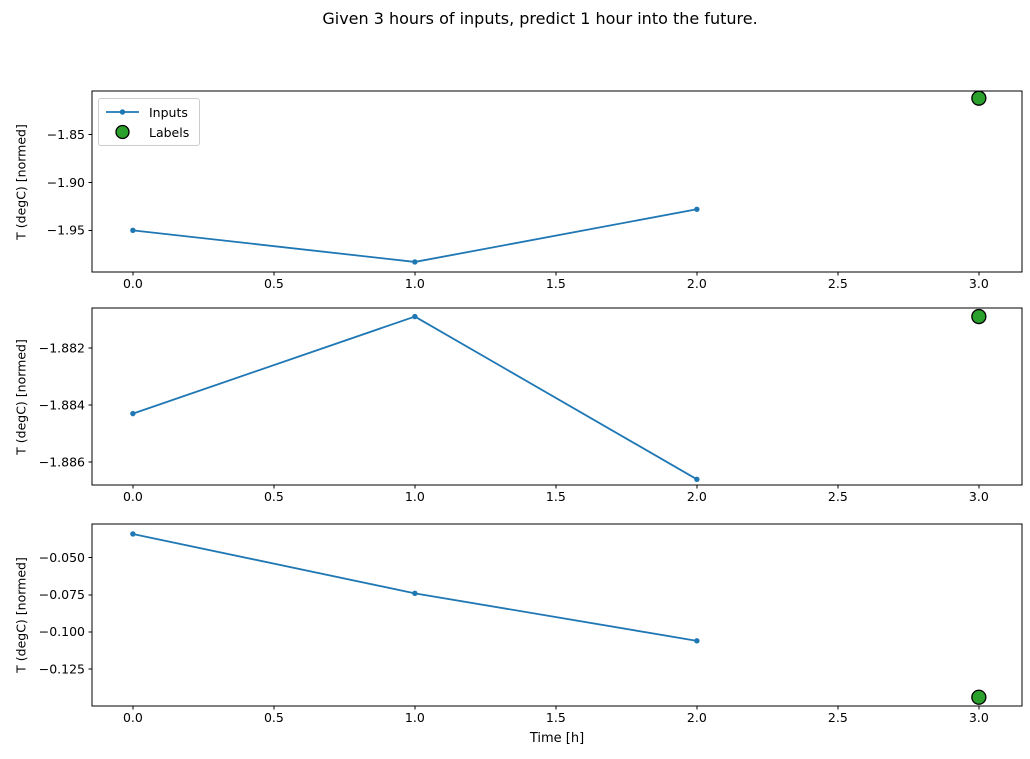 The width and height of the screenshot is (1030, 759). Describe the element at coordinates (62, 347) in the screenshot. I see `y-tick-label: −1.882` at that location.